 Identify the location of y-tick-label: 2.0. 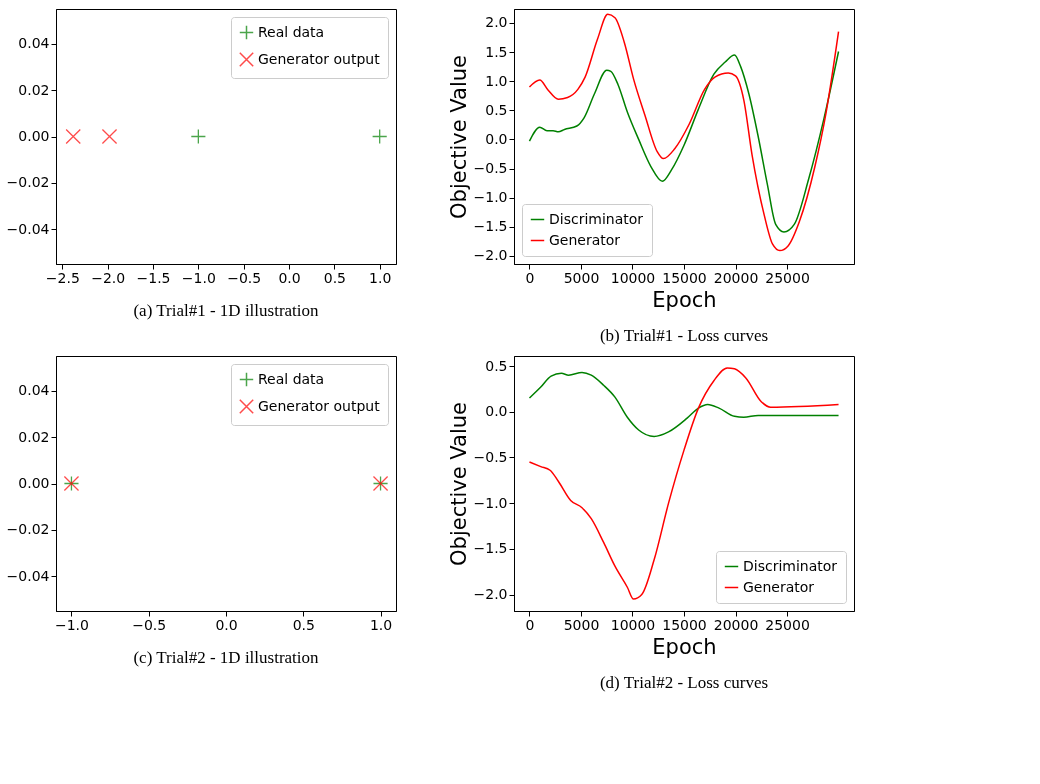
(496, 22).